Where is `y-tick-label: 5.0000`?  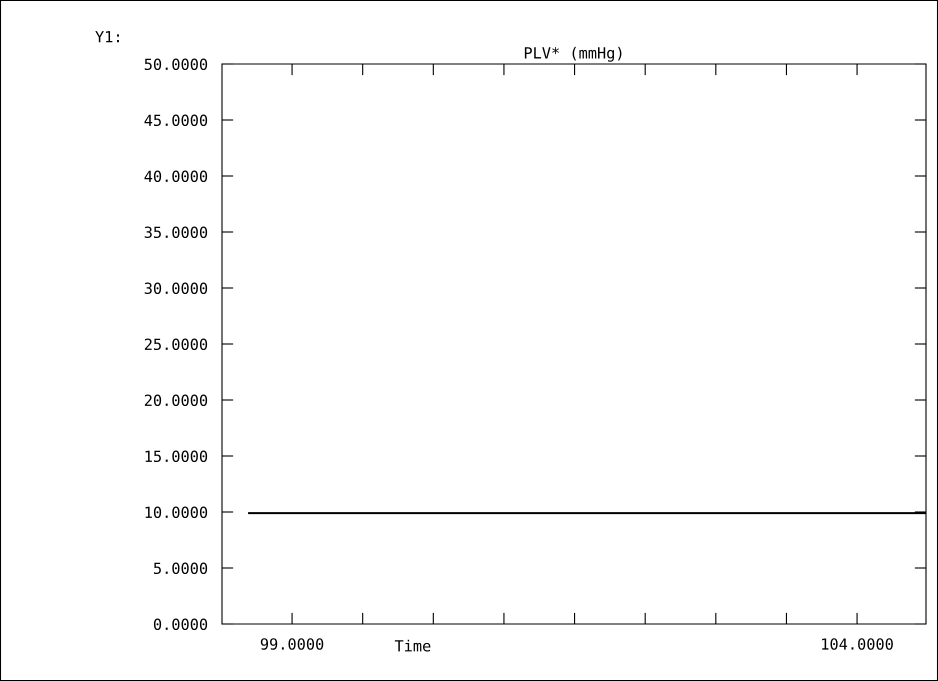
y-tick-label: 5.0000 is located at coordinates (181, 568).